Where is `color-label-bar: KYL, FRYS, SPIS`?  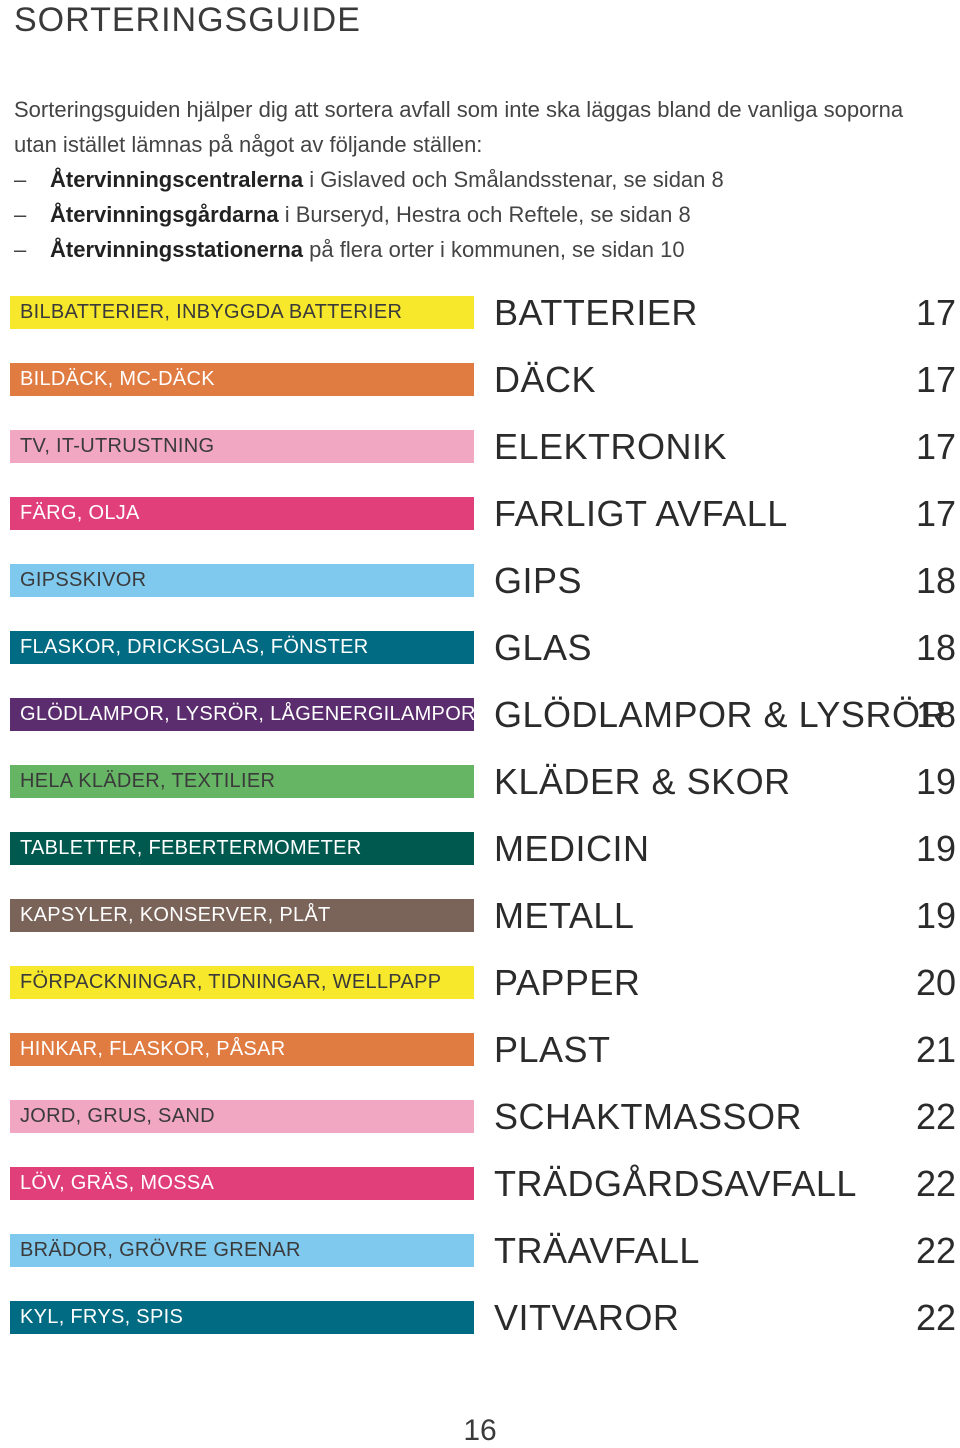
color-label-bar: KYL, FRYS, SPIS is located at coordinates (242, 1317).